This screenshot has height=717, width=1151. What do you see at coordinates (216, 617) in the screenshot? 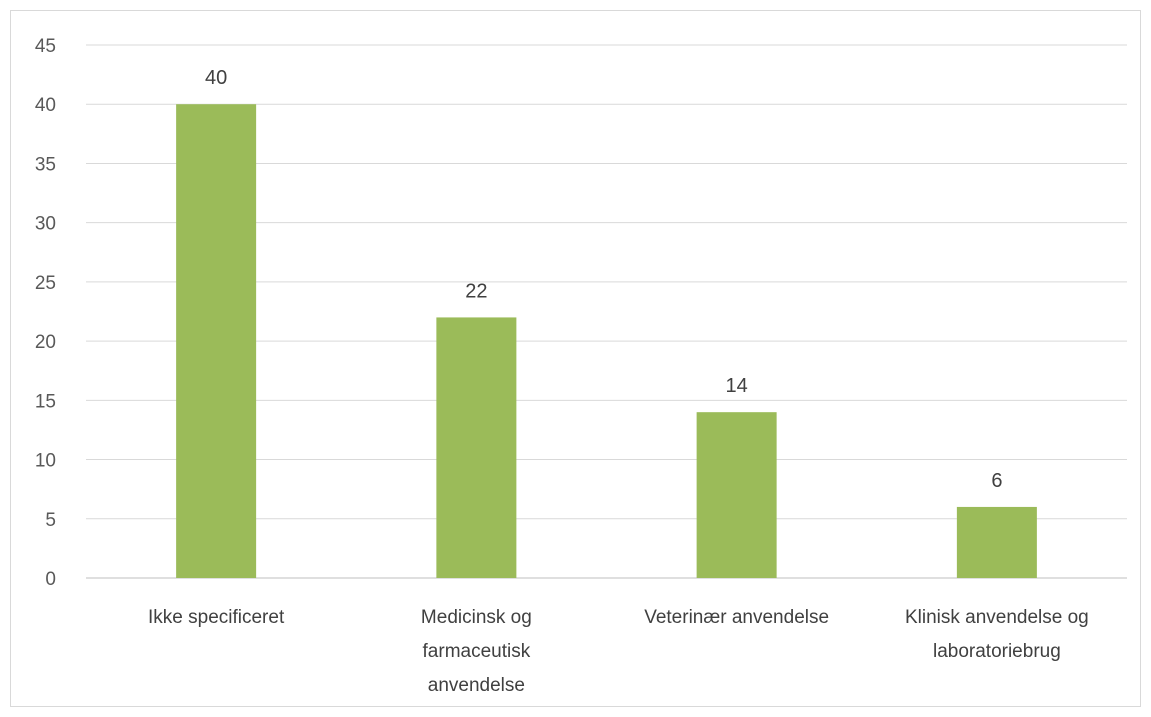
I see `x-category-label: Ikke specificeret` at bounding box center [216, 617].